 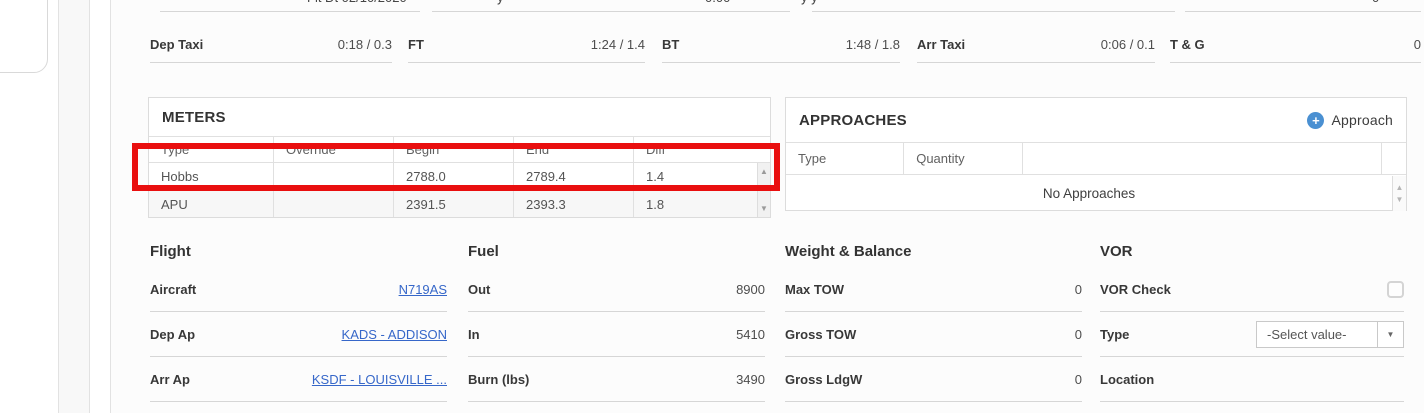 I want to click on row-value: 8900, so click(x=750, y=289).